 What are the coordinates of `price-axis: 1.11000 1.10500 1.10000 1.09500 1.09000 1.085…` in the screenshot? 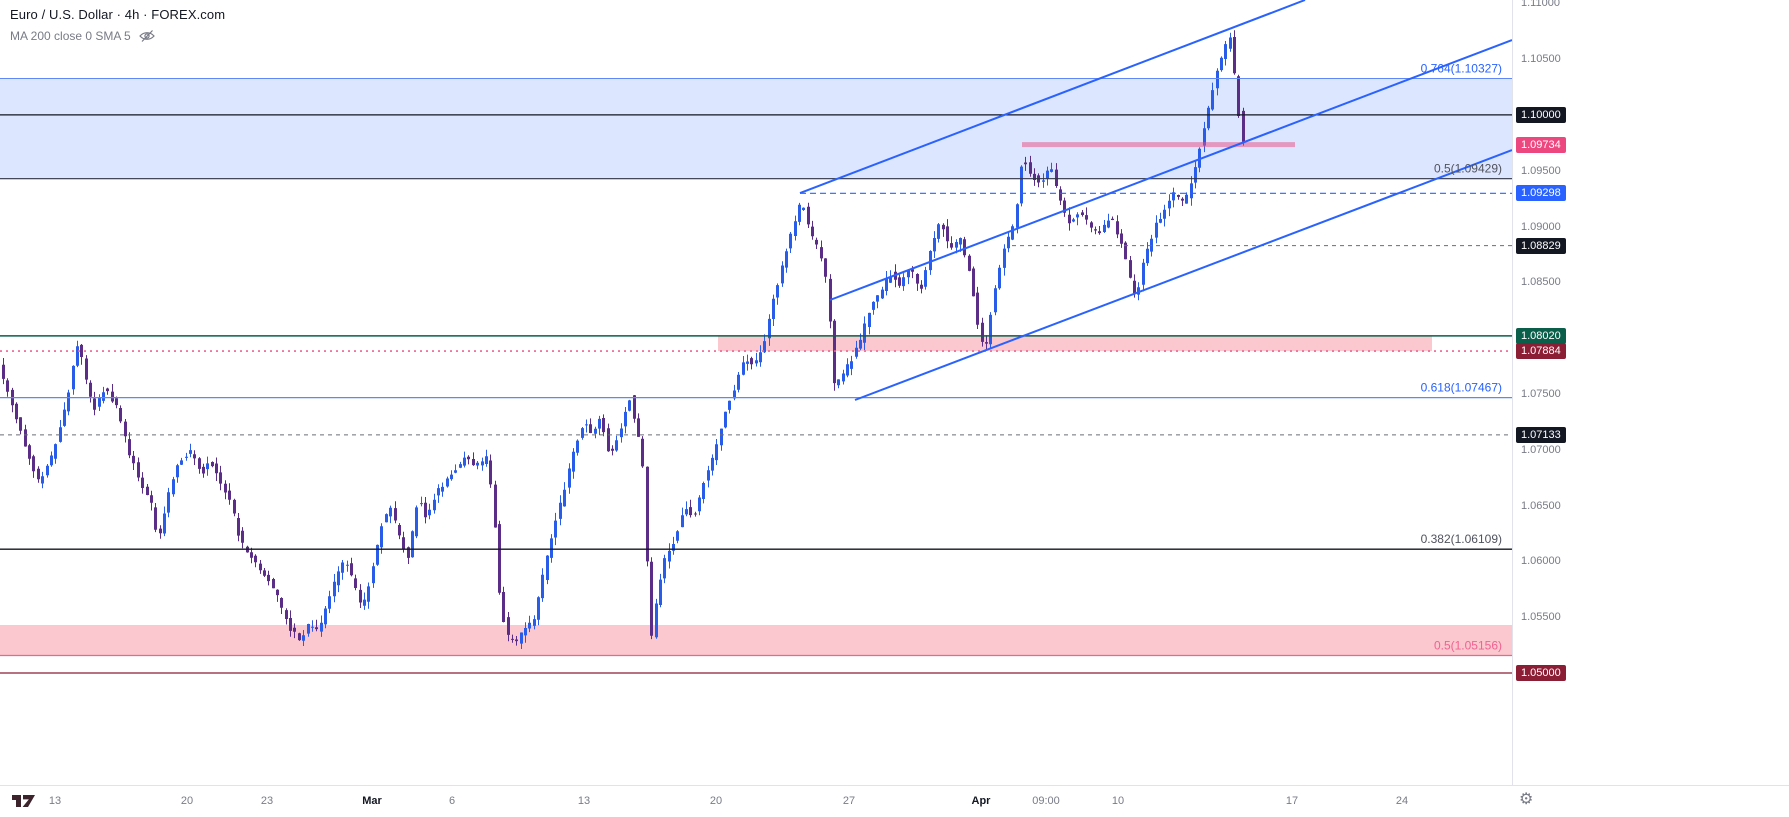 It's located at (1650, 392).